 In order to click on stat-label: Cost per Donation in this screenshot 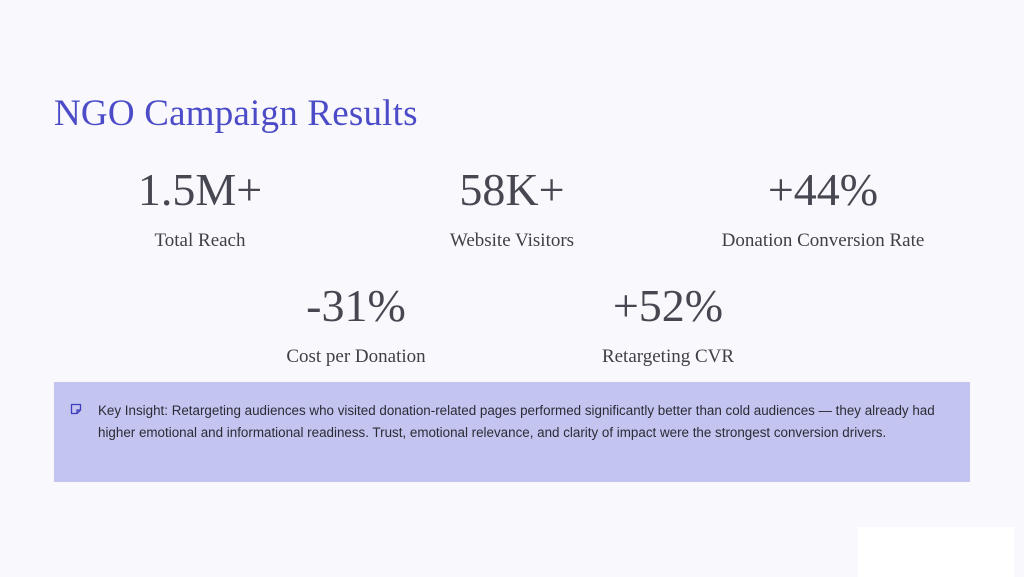, I will do `click(356, 356)`.